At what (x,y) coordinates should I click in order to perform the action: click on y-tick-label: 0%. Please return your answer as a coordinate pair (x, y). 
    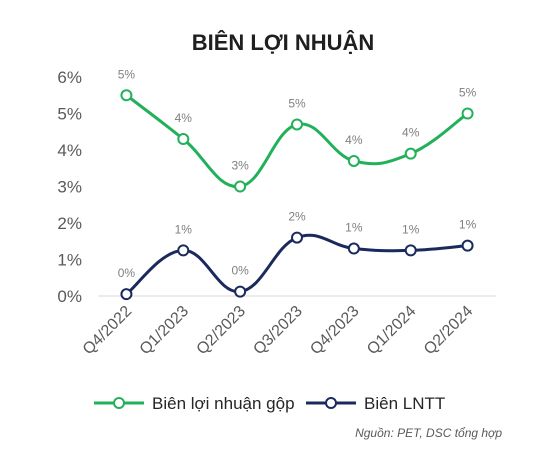
    Looking at the image, I should click on (69, 296).